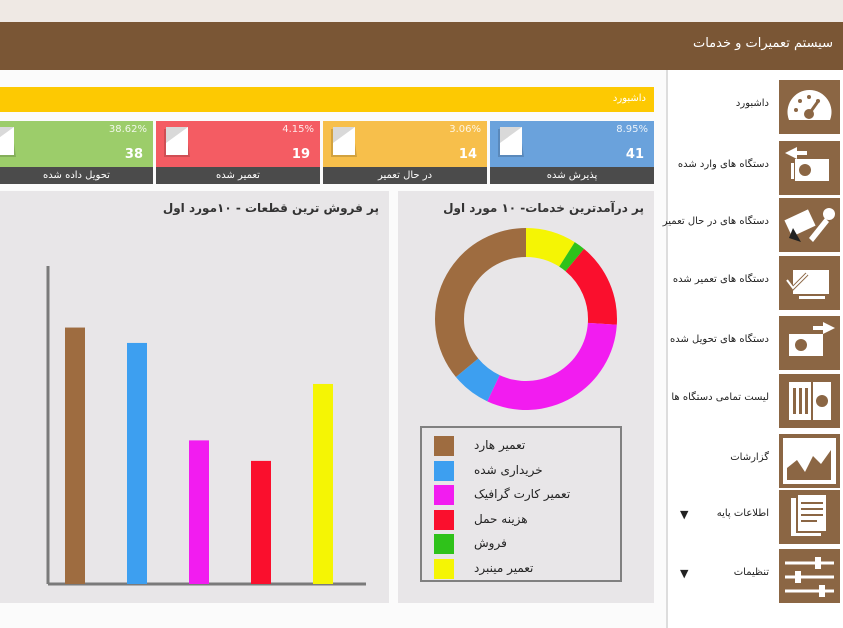 This screenshot has height=628, width=843. Describe the element at coordinates (752, 103) in the screenshot. I see `sidebar-item-label: داشبورد` at that location.